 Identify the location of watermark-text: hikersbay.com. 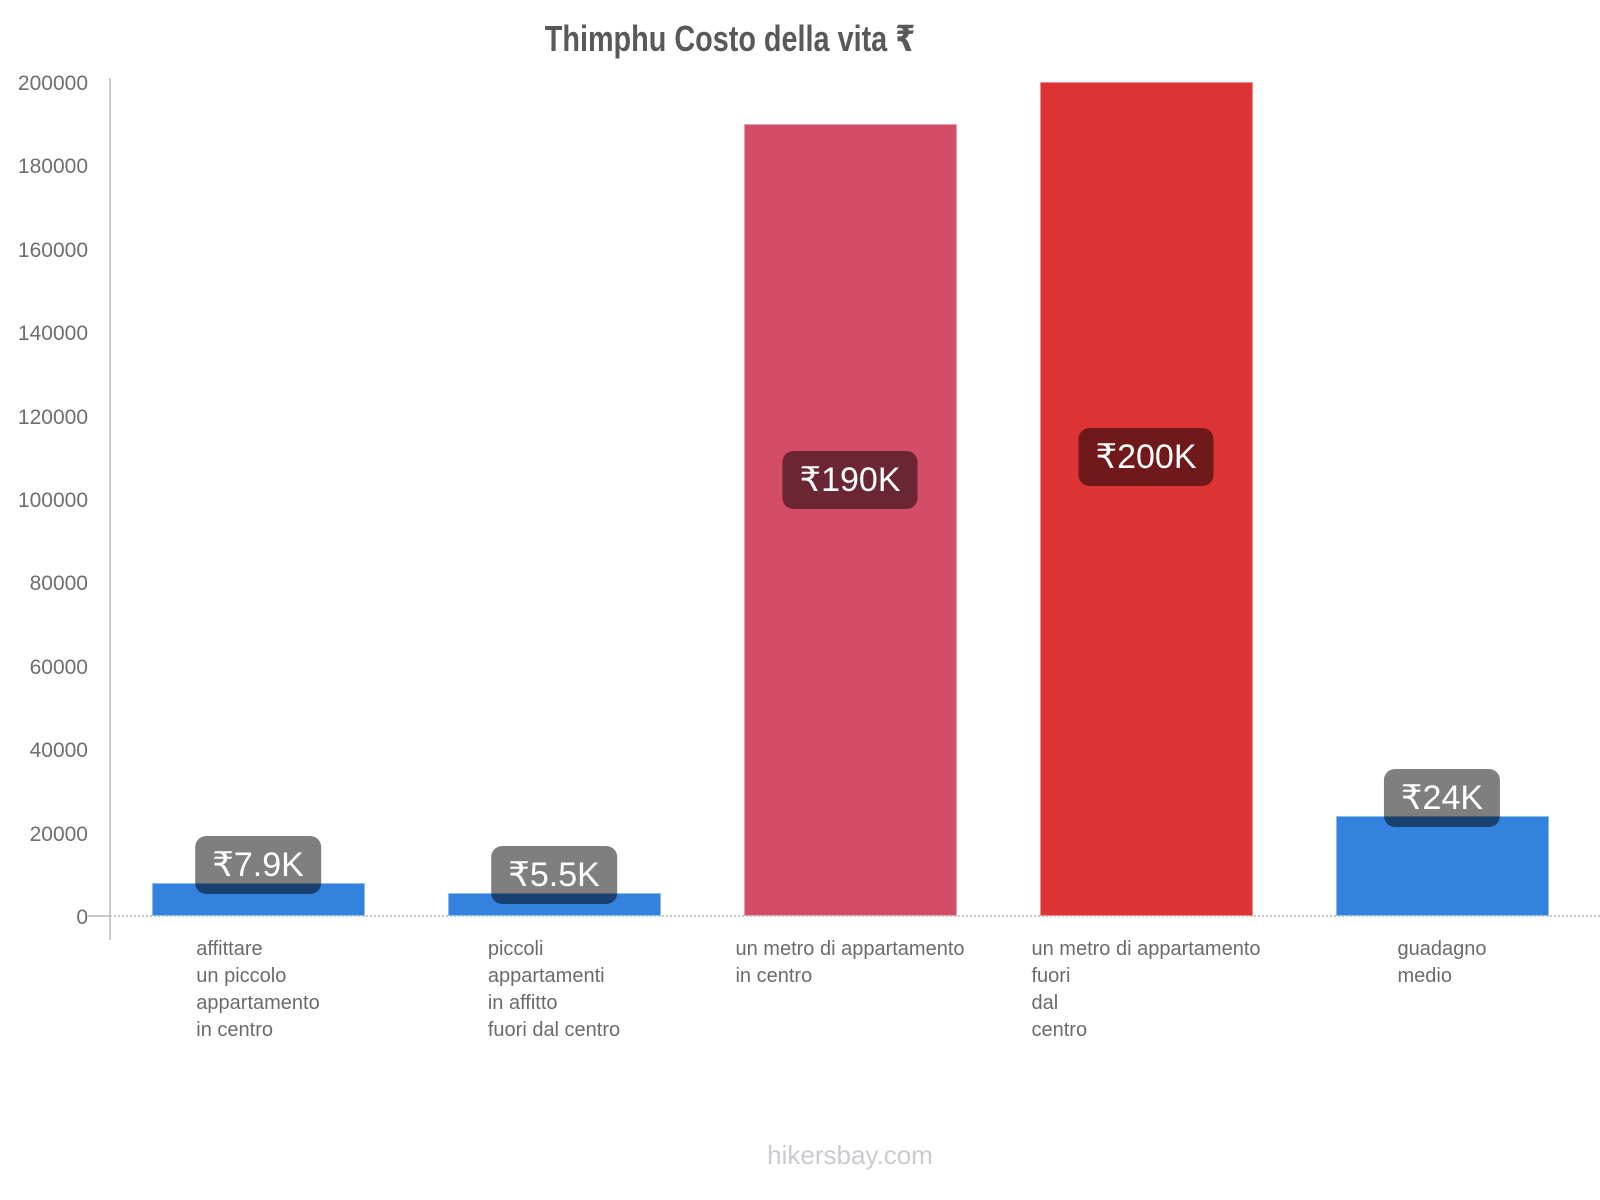
(850, 1155).